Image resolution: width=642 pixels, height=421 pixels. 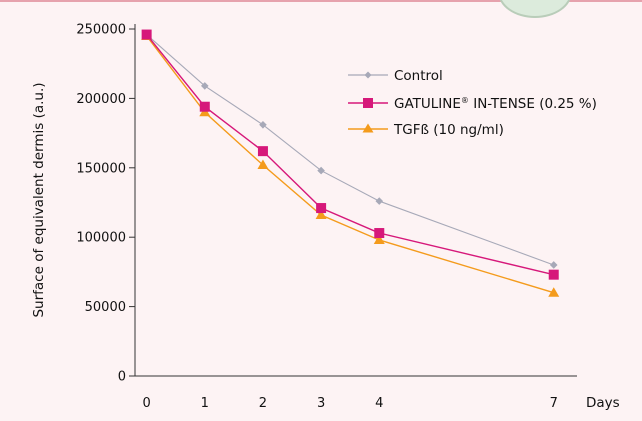 What do you see at coordinates (554, 403) in the screenshot?
I see `x-tick-label: 7` at bounding box center [554, 403].